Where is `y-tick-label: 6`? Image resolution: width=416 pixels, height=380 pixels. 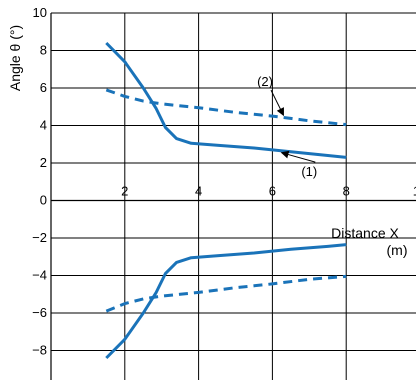 y-tick-label: 6 is located at coordinates (43, 87).